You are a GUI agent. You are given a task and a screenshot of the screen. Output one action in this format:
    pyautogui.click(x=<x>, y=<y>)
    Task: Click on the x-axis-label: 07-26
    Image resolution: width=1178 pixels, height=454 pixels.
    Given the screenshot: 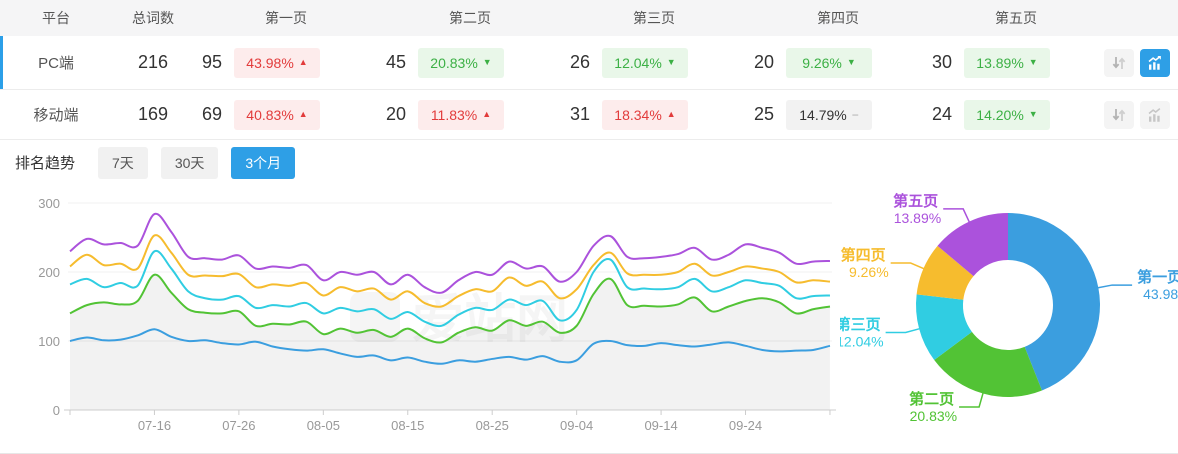 What is the action you would take?
    pyautogui.click(x=238, y=425)
    